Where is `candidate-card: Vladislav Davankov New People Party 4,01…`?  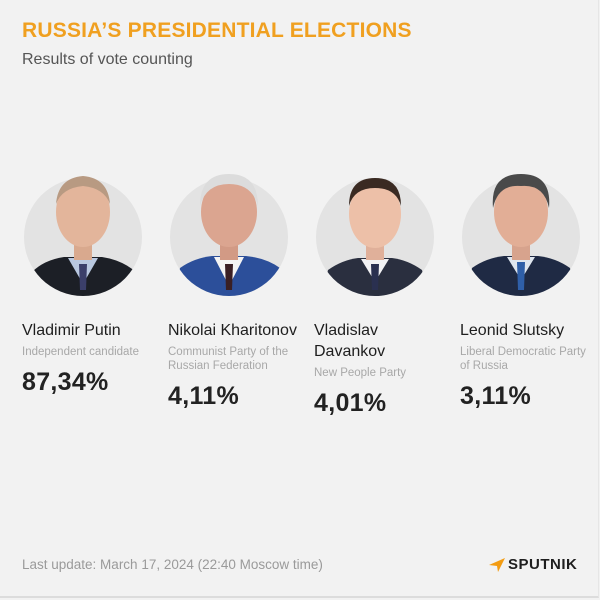
candidate-card: Vladislav Davankov New People Party 4,01… is located at coordinates (387, 298).